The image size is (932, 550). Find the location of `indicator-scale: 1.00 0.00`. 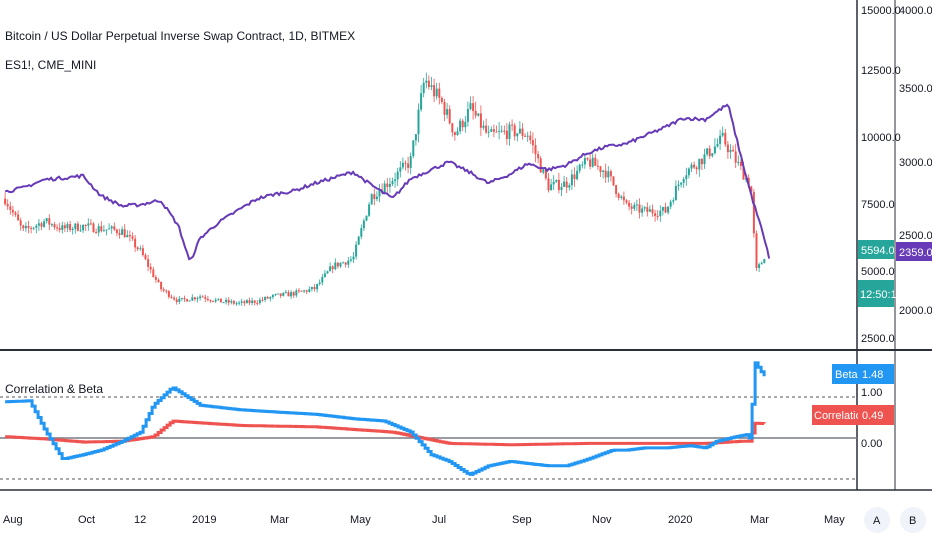

indicator-scale: 1.00 0.00 is located at coordinates (871, 418).